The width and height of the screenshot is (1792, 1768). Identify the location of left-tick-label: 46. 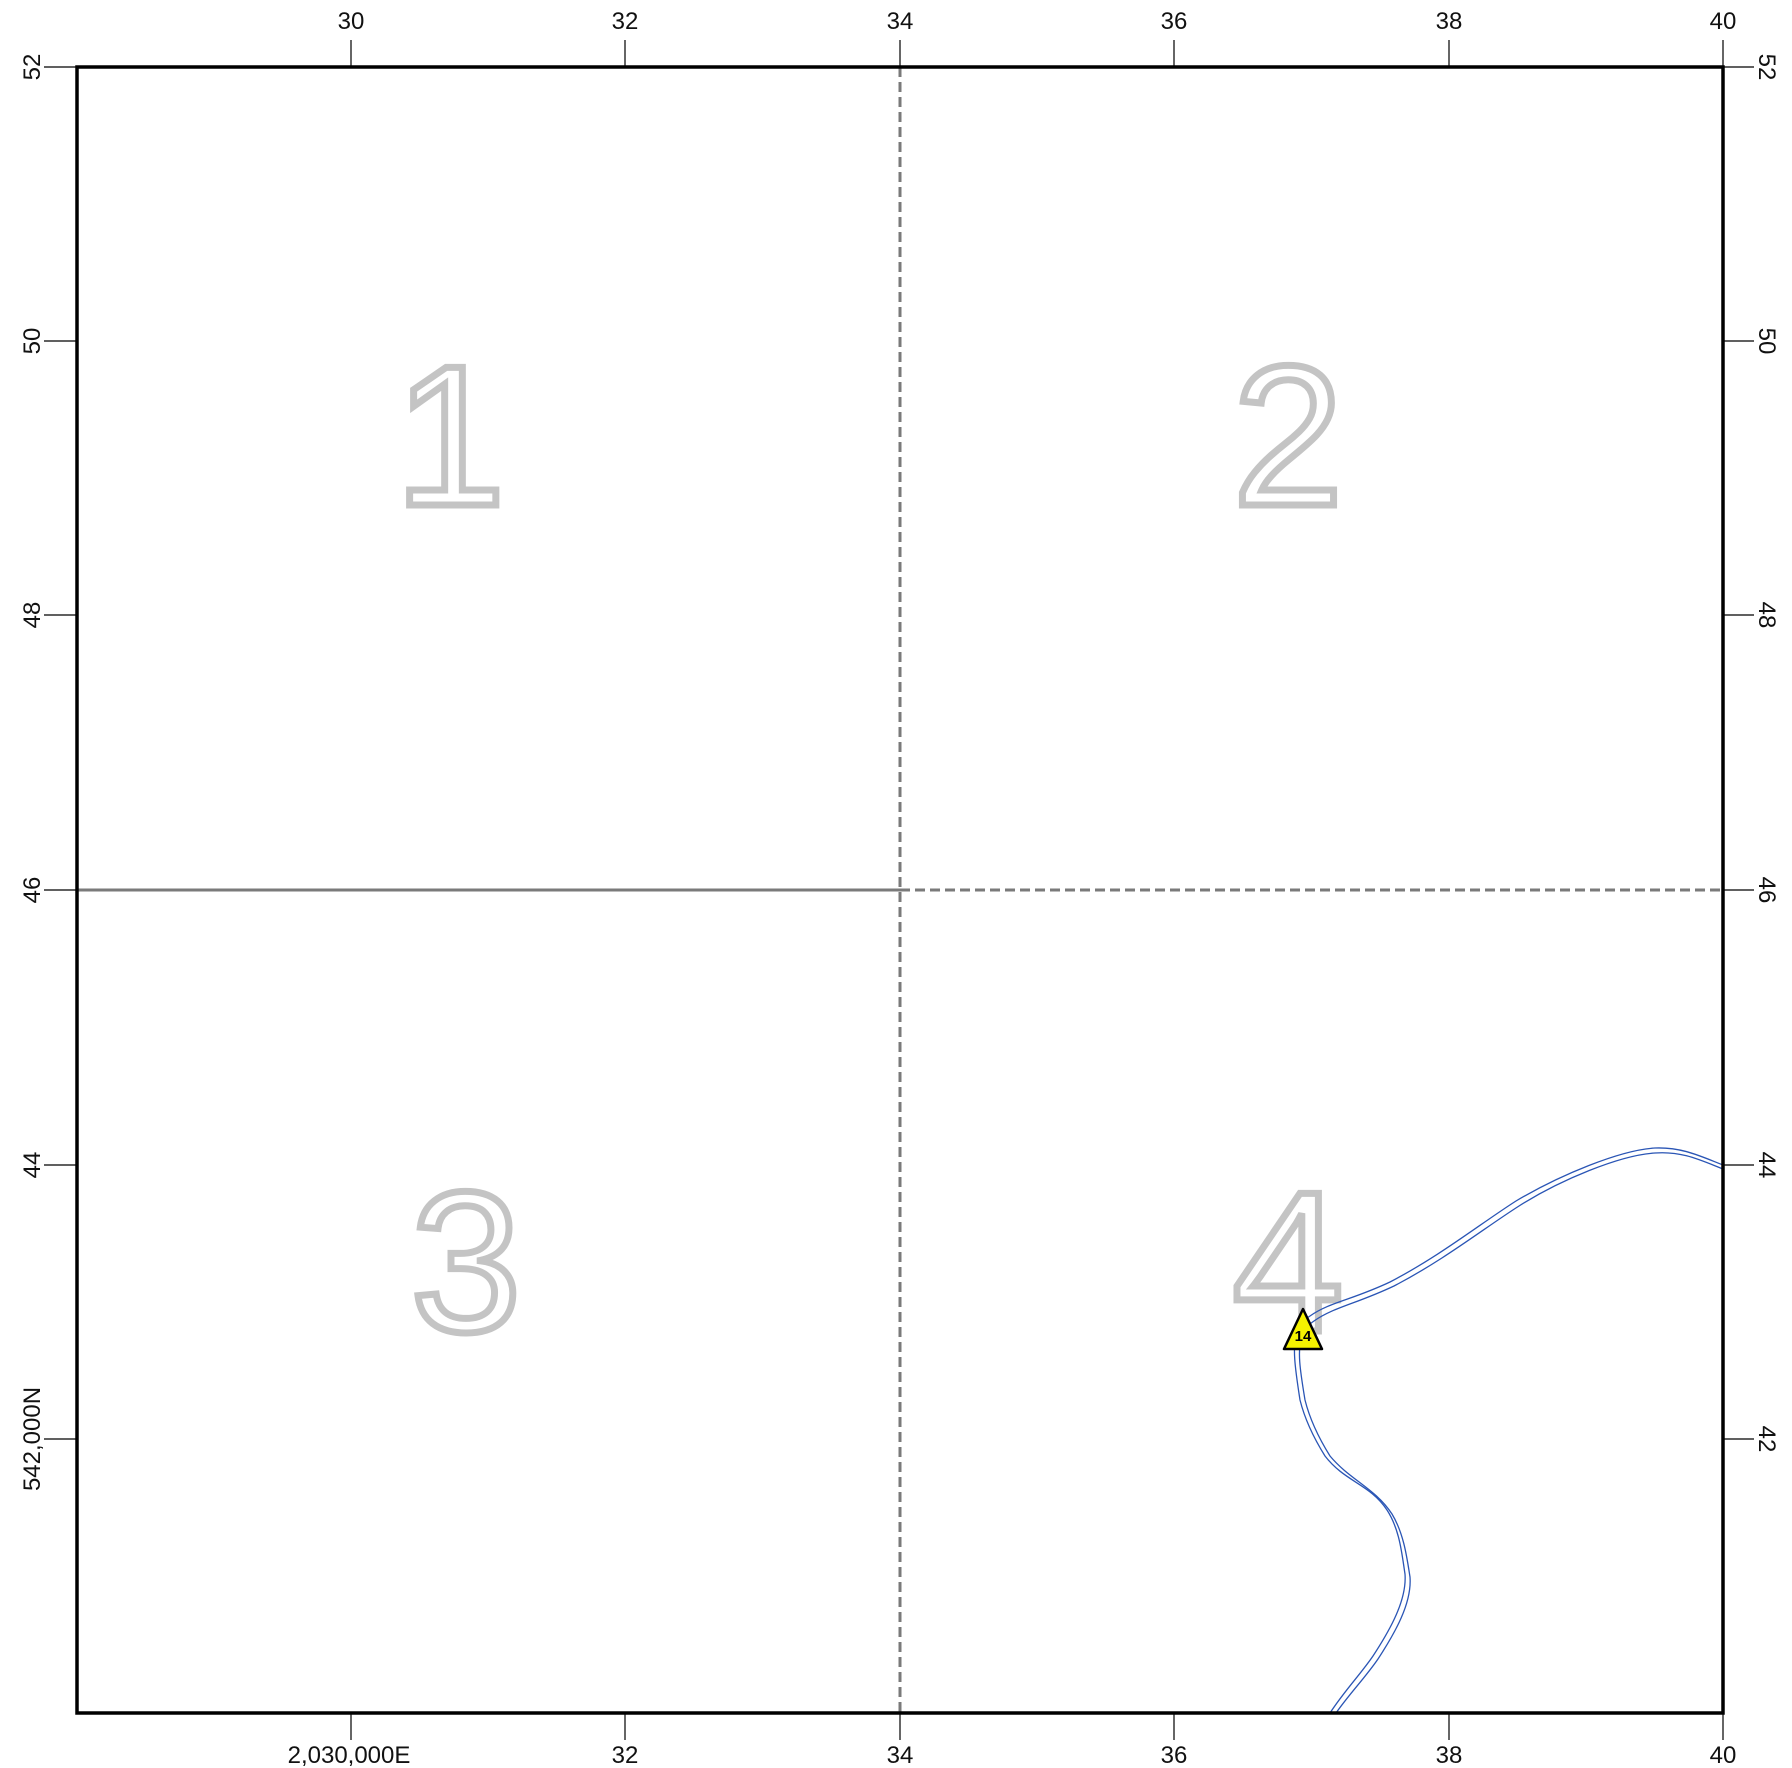
(32, 890).